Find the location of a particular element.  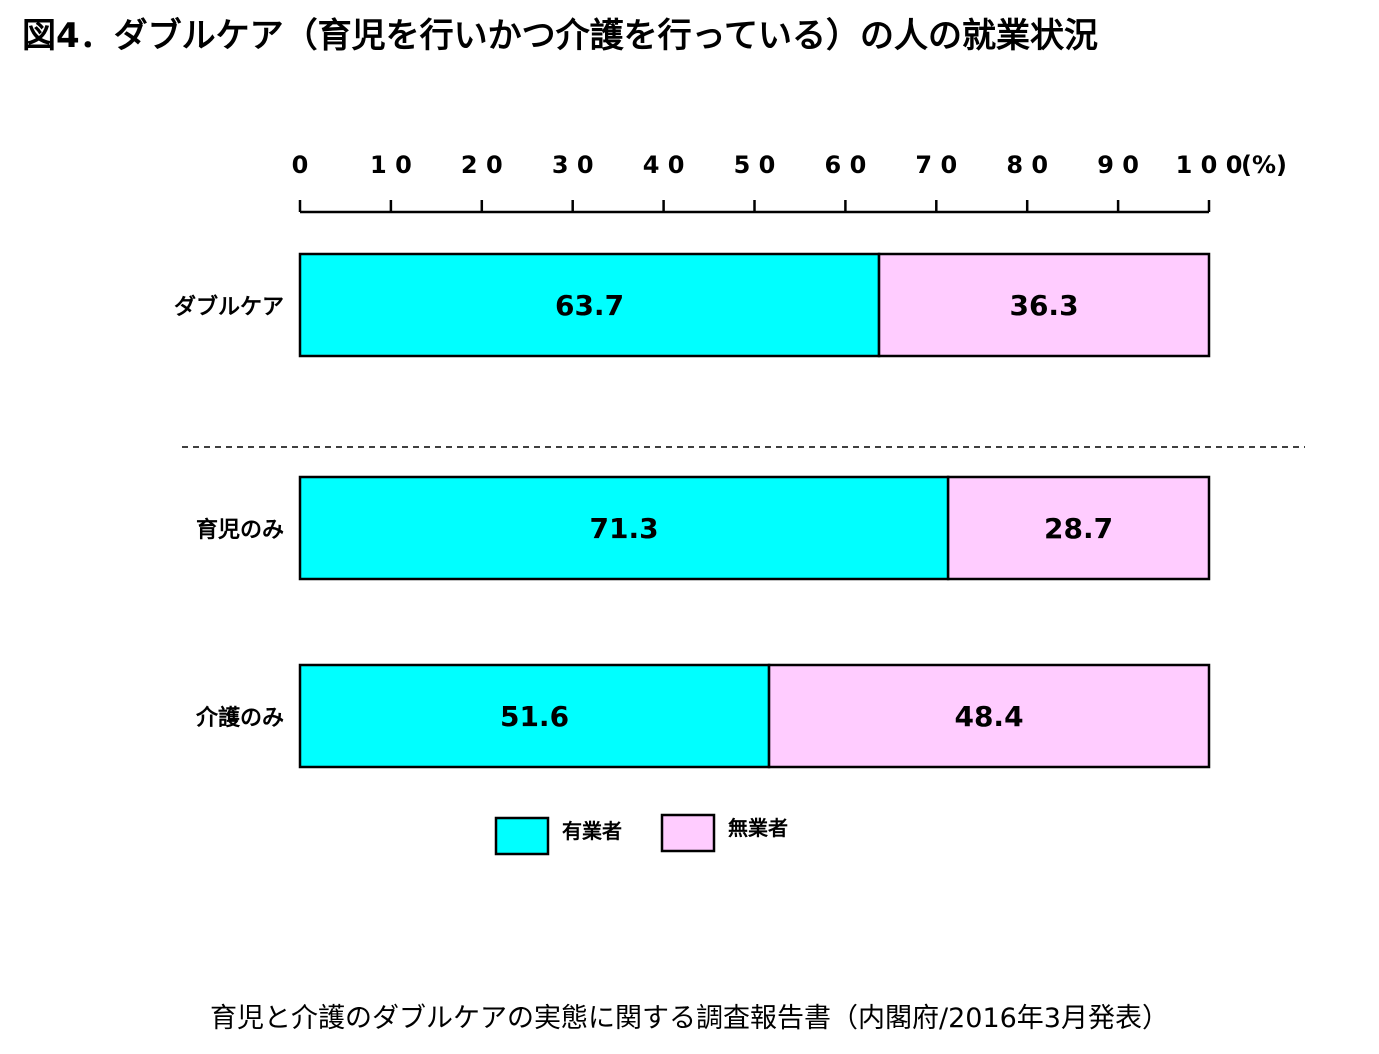

source-note: 育児と介護のダブルケアの実態に関する調査報告書（内閣府/2016年3月発表） is located at coordinates (689, 1018).